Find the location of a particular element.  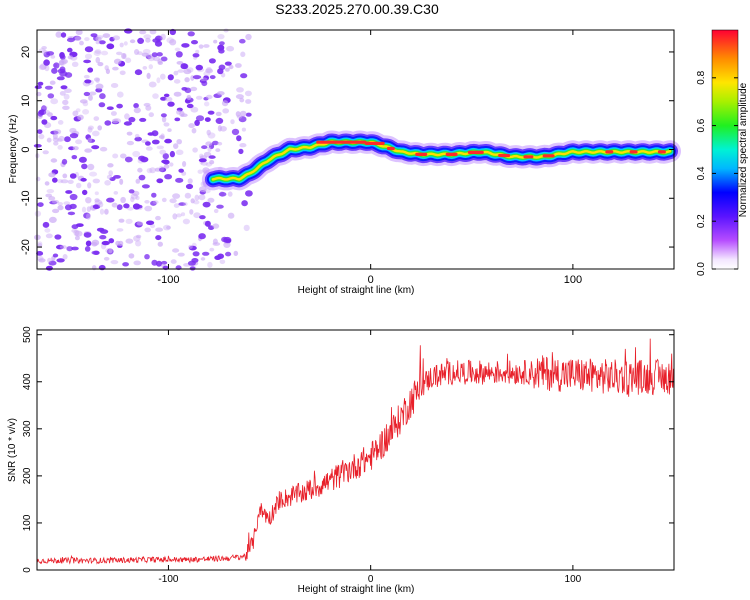

x-tick-label: -100 is located at coordinates (168, 579).